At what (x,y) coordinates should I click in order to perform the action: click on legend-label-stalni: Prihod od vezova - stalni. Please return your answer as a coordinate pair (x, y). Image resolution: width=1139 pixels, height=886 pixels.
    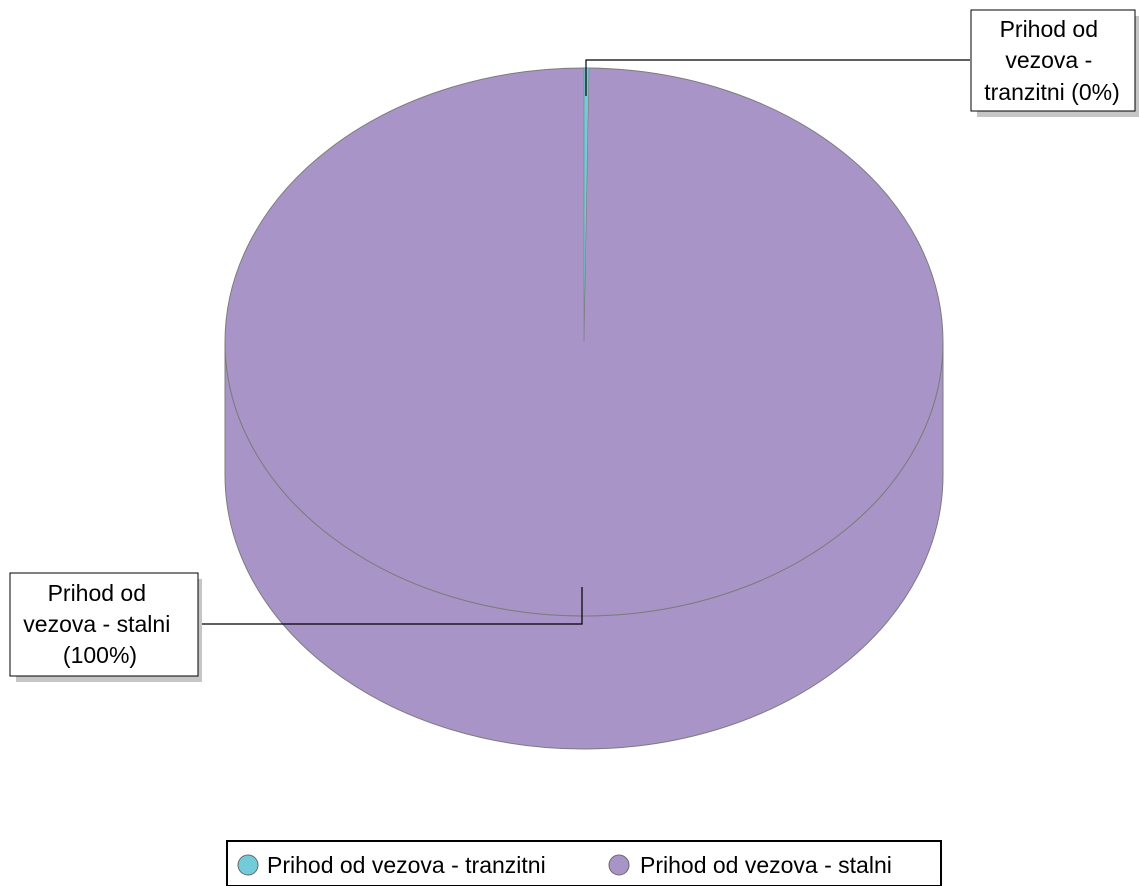
    Looking at the image, I should click on (766, 865).